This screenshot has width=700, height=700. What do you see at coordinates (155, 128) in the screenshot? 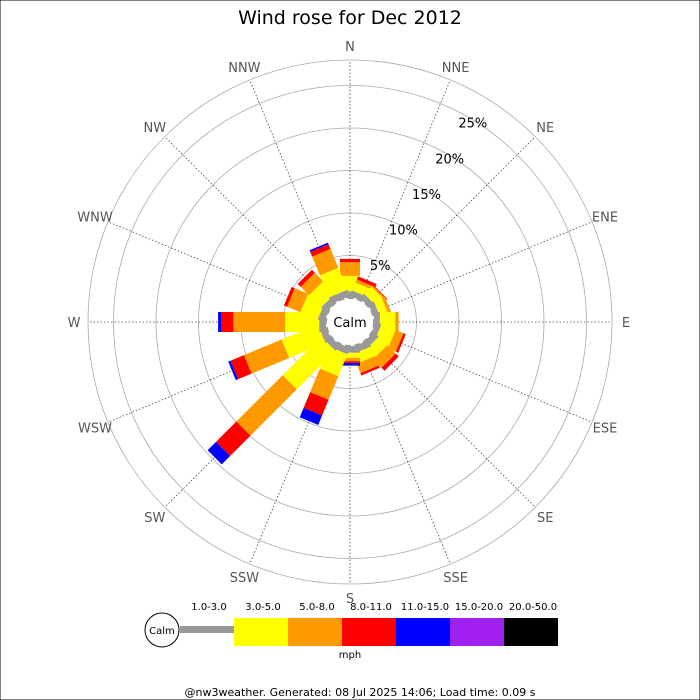
I see `direction-label-nw: NW` at bounding box center [155, 128].